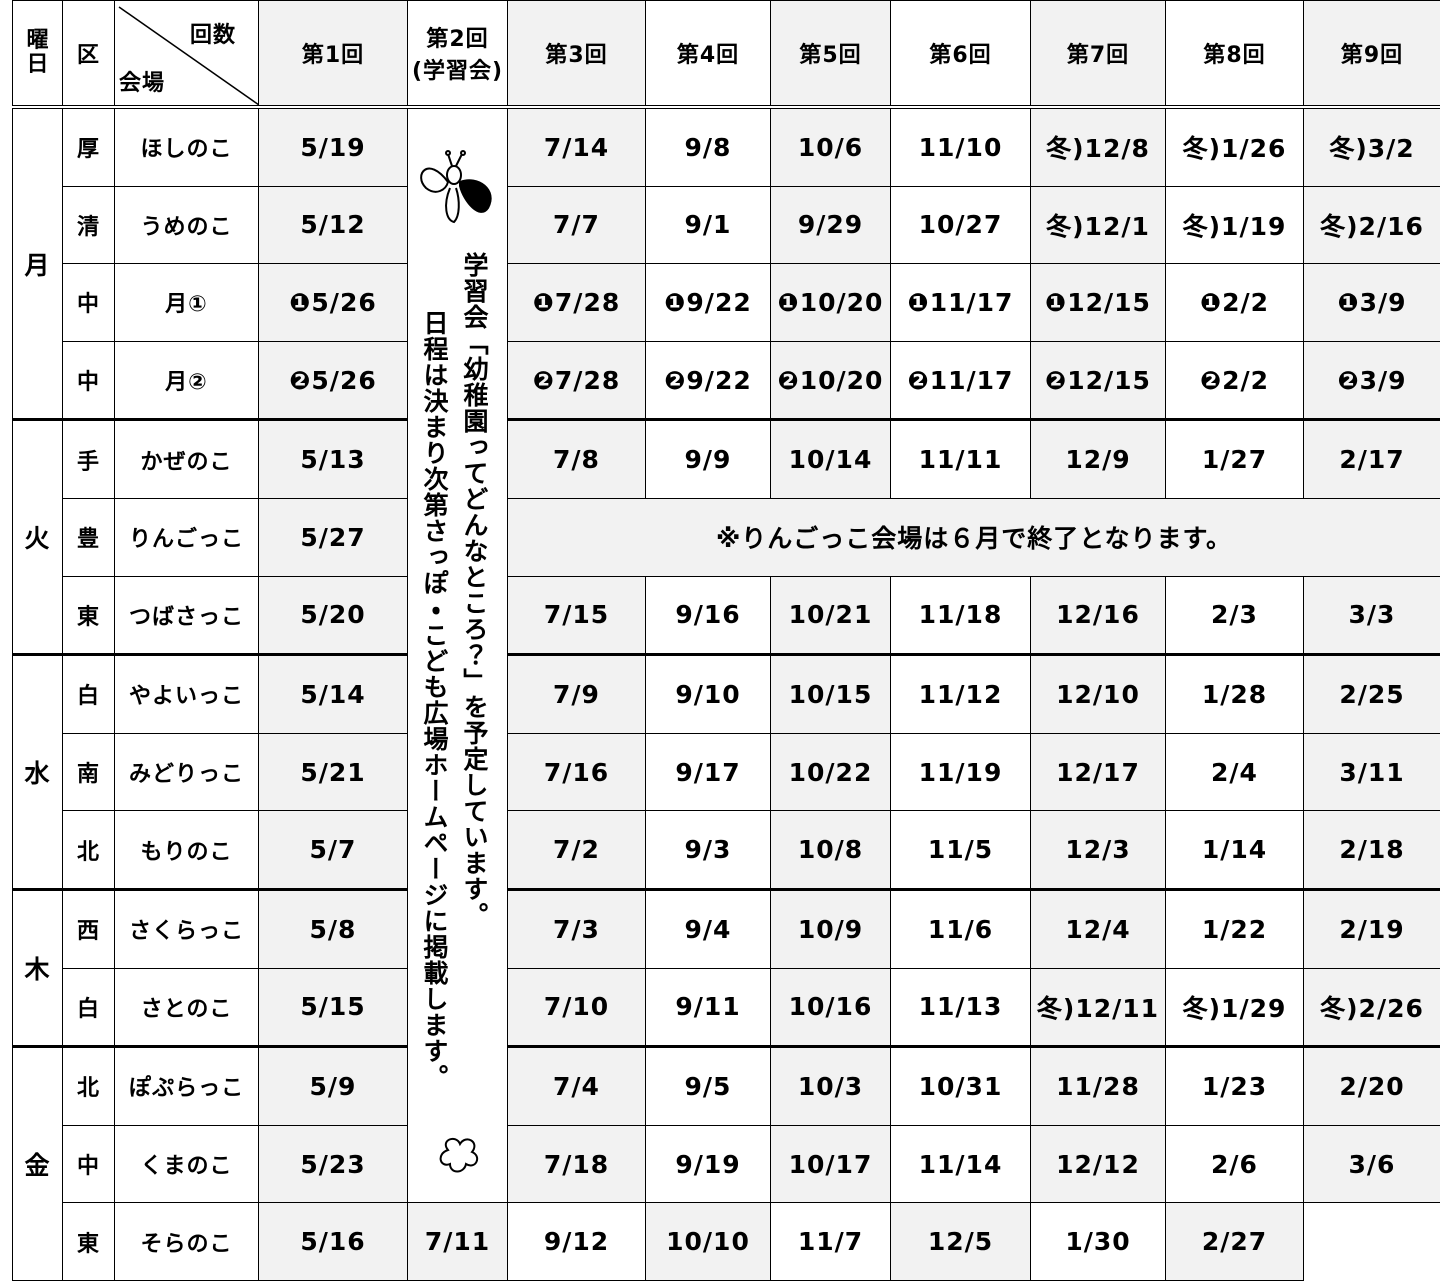 The width and height of the screenshot is (1440, 1281). Describe the element at coordinates (1235, 225) in the screenshot. I see `date: 冬)1/19` at that location.